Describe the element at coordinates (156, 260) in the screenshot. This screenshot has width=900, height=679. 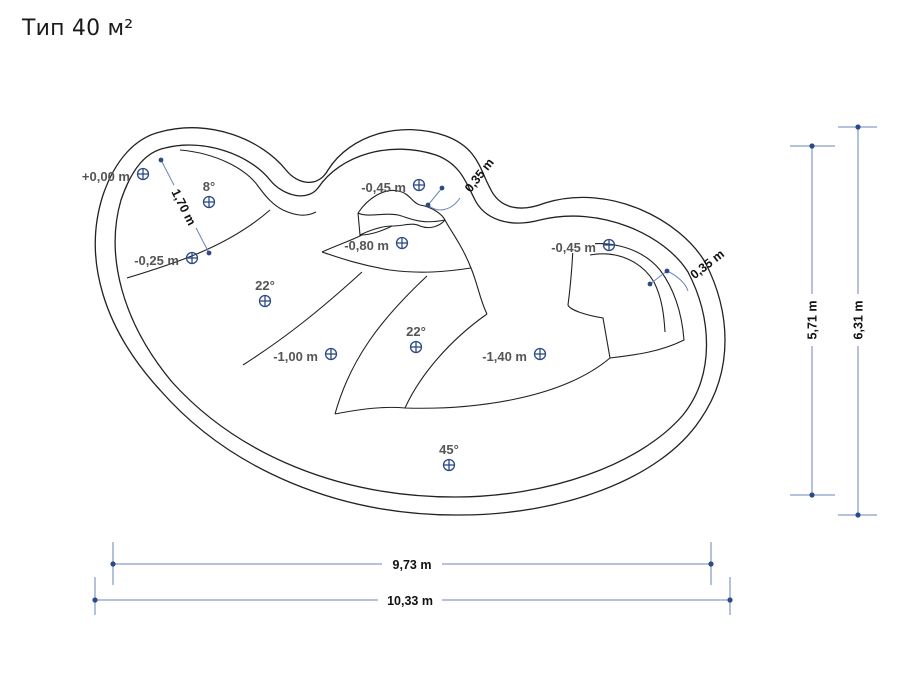
I see `marker-label: -0,25 m` at that location.